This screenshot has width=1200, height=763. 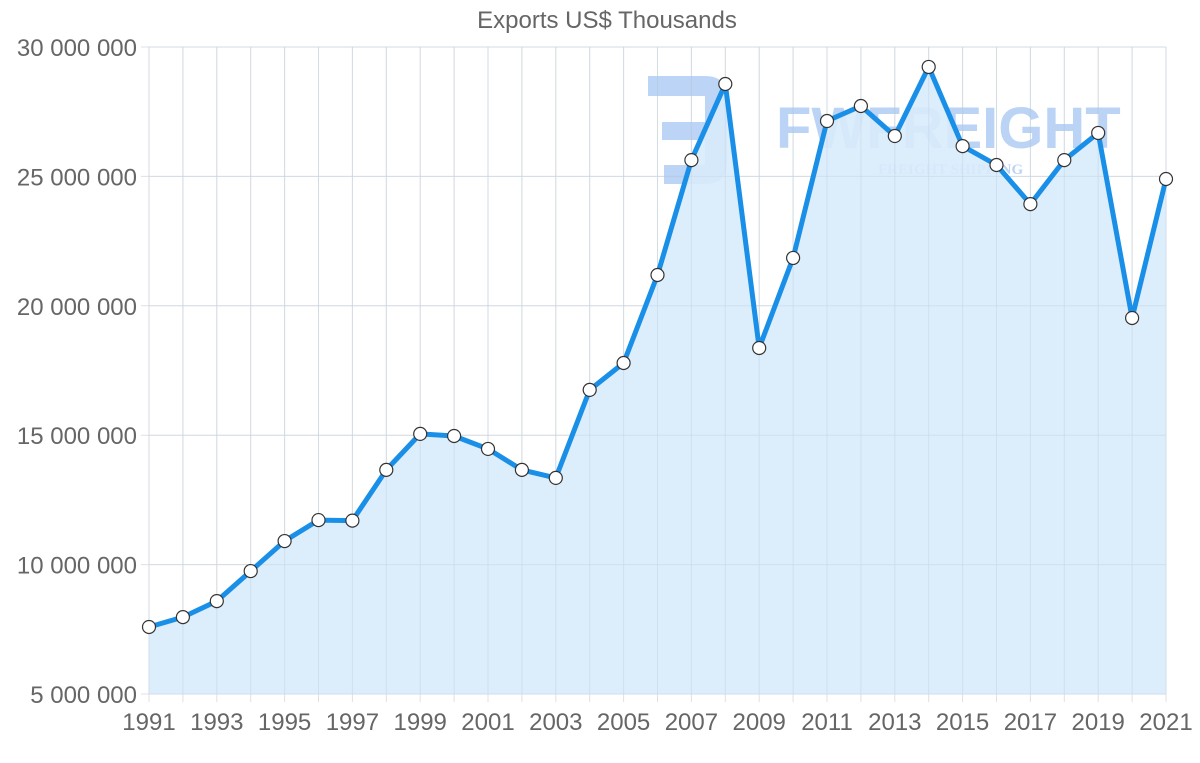 I want to click on data-point-2004, so click(x=589, y=390).